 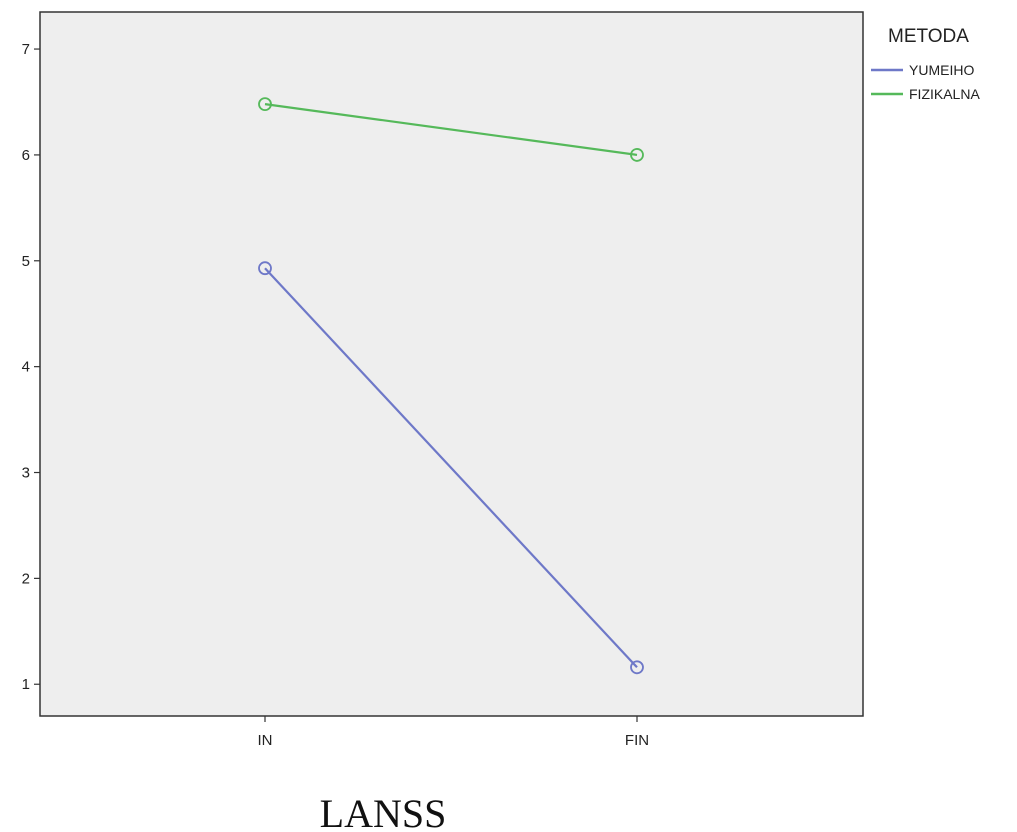 I want to click on x-axis: IN FIN, so click(x=453, y=732).